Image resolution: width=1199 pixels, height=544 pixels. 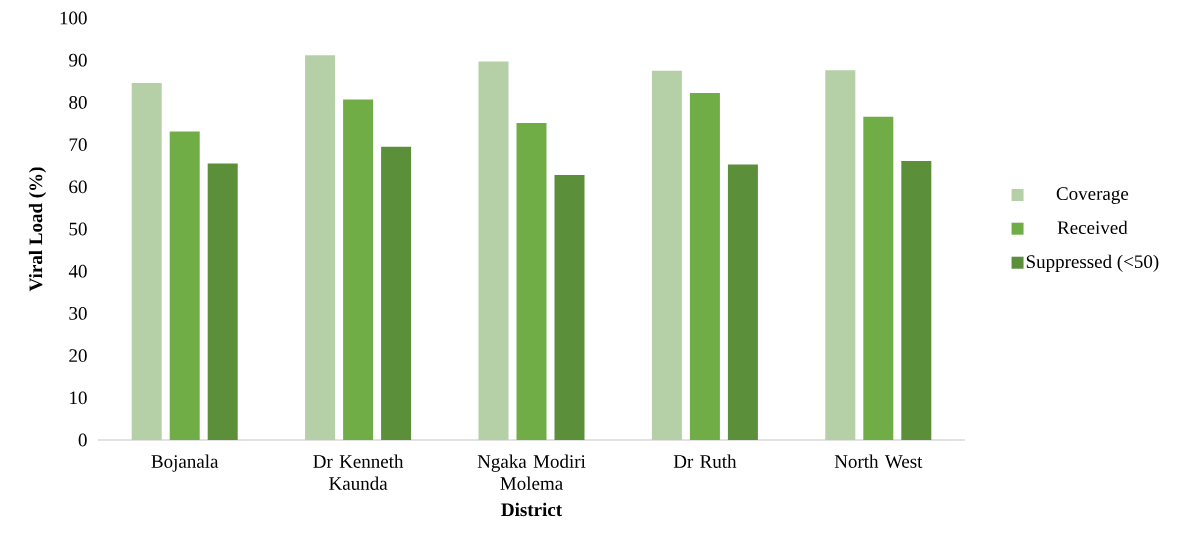 What do you see at coordinates (78, 187) in the screenshot?
I see `y-tick-label: 60` at bounding box center [78, 187].